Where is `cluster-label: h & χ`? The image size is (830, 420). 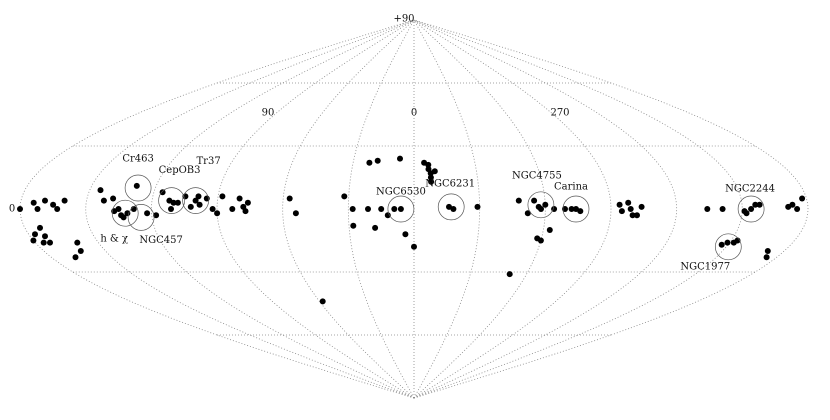 cluster-label: h & χ is located at coordinates (114, 239).